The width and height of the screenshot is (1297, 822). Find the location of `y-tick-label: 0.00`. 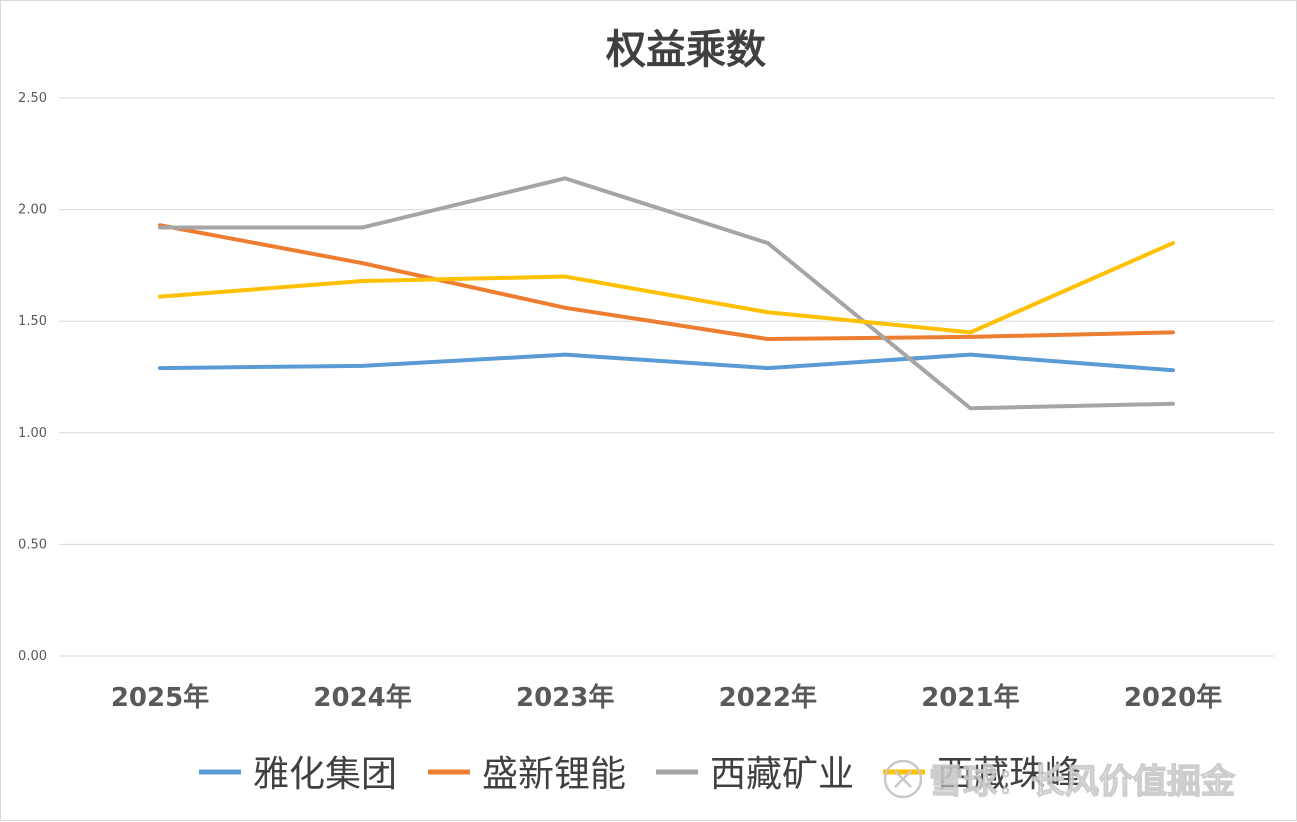

y-tick-label: 0.00 is located at coordinates (32, 656).